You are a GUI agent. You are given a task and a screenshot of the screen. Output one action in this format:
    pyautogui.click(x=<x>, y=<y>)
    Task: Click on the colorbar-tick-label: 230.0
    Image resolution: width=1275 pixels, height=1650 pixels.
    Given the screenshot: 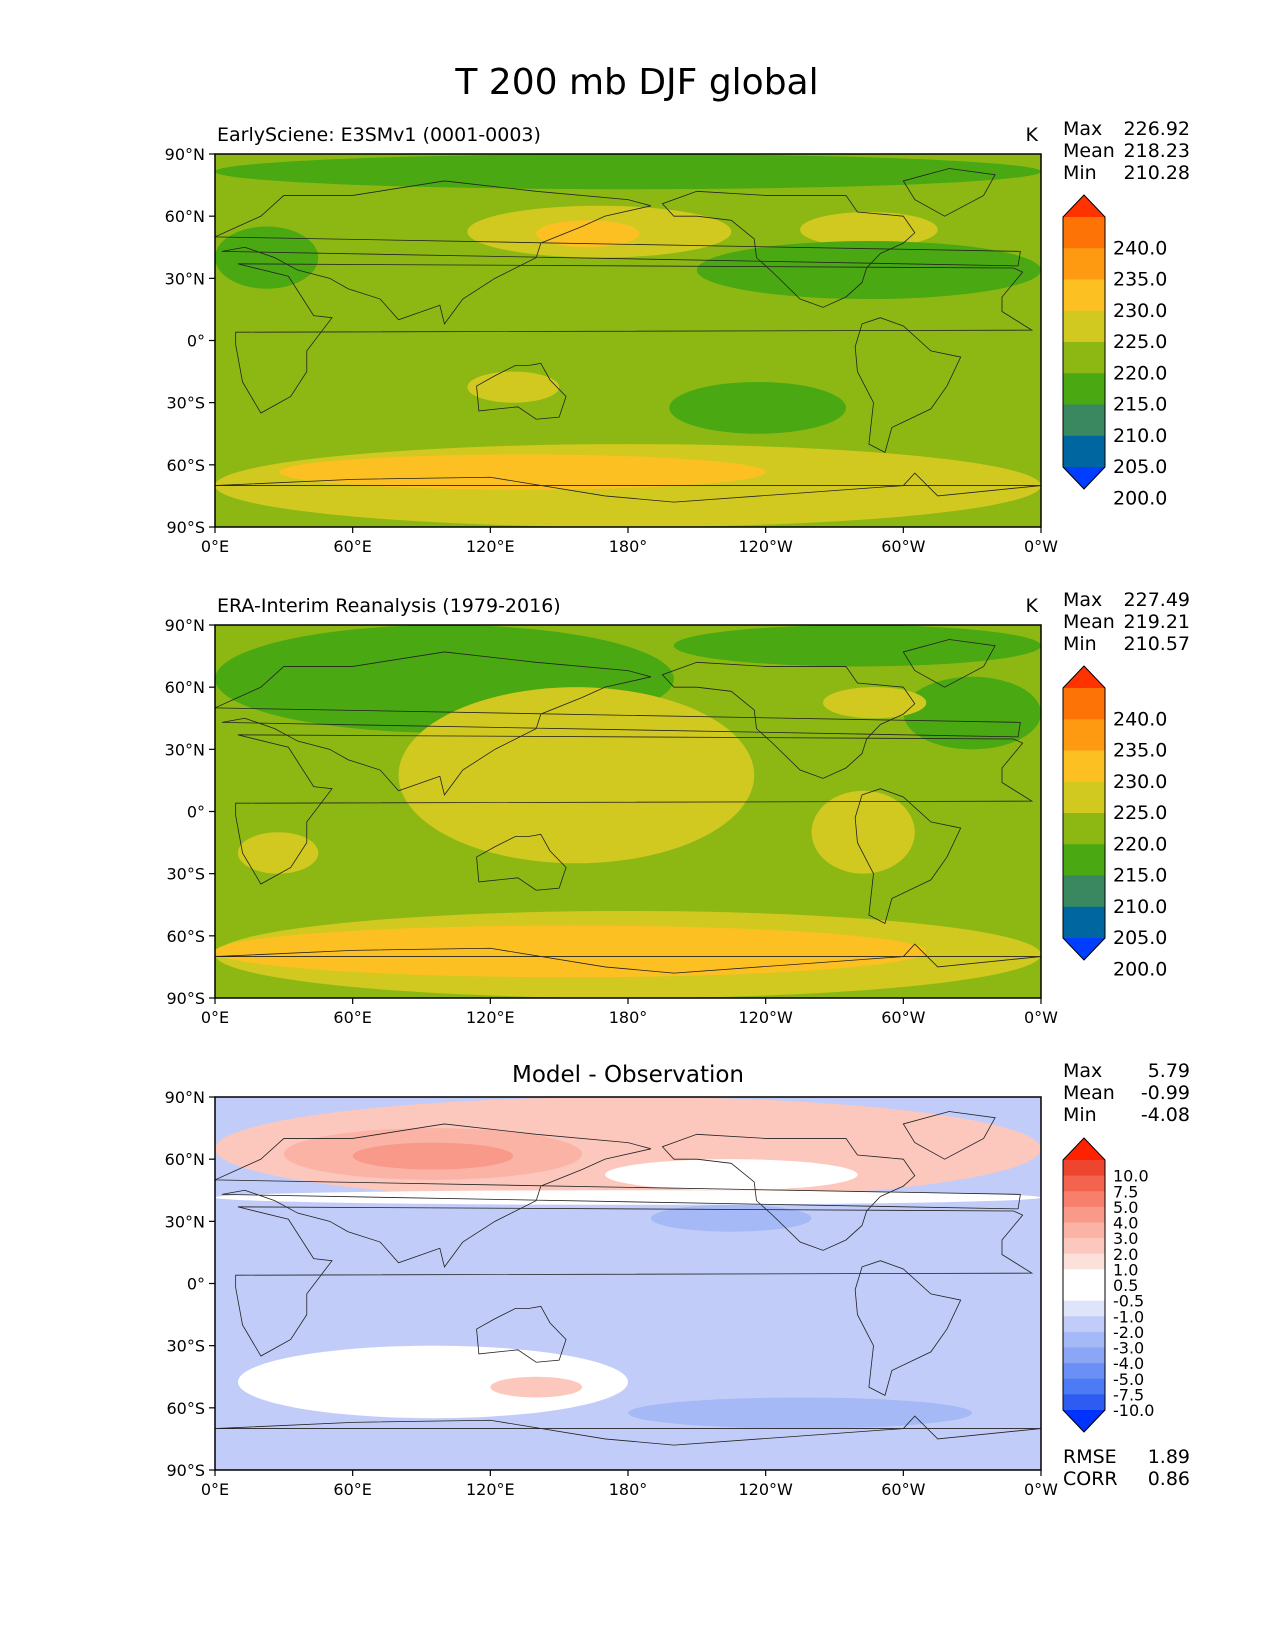 What is the action you would take?
    pyautogui.click(x=1140, y=782)
    